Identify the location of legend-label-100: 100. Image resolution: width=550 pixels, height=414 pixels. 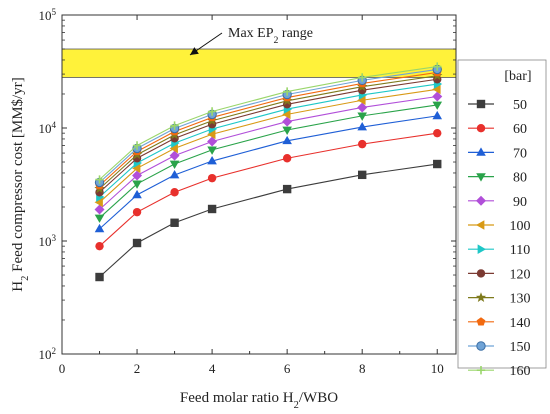
(520, 226).